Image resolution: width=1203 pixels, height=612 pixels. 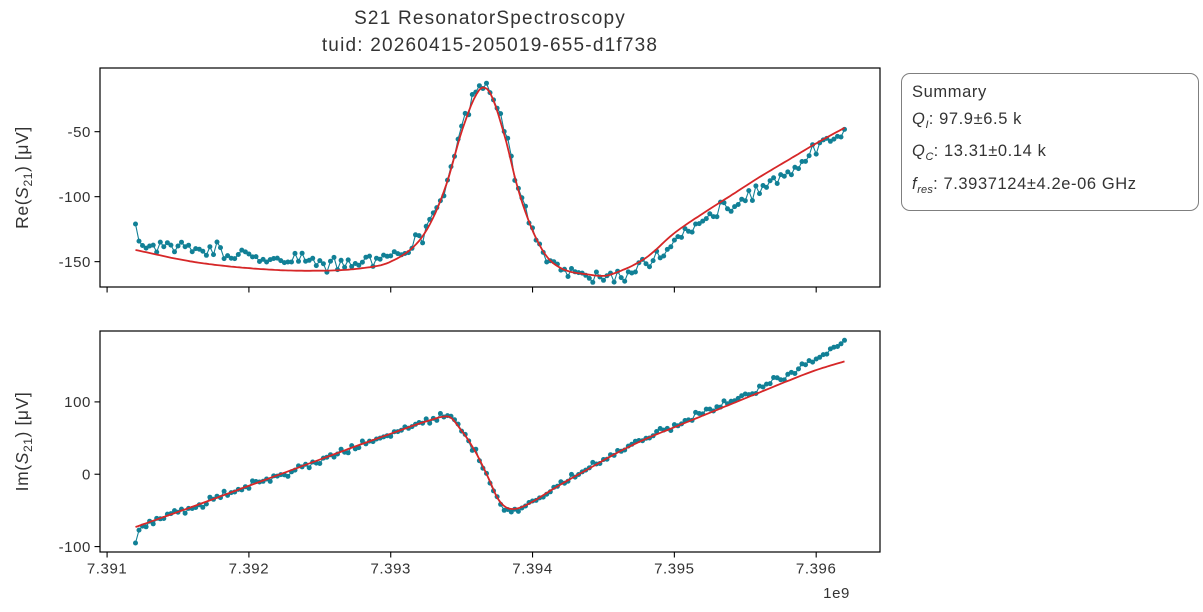 I want to click on summary-row-fres: fres: 7.3937124±4.2e-06 GHz, so click(x=1050, y=187).